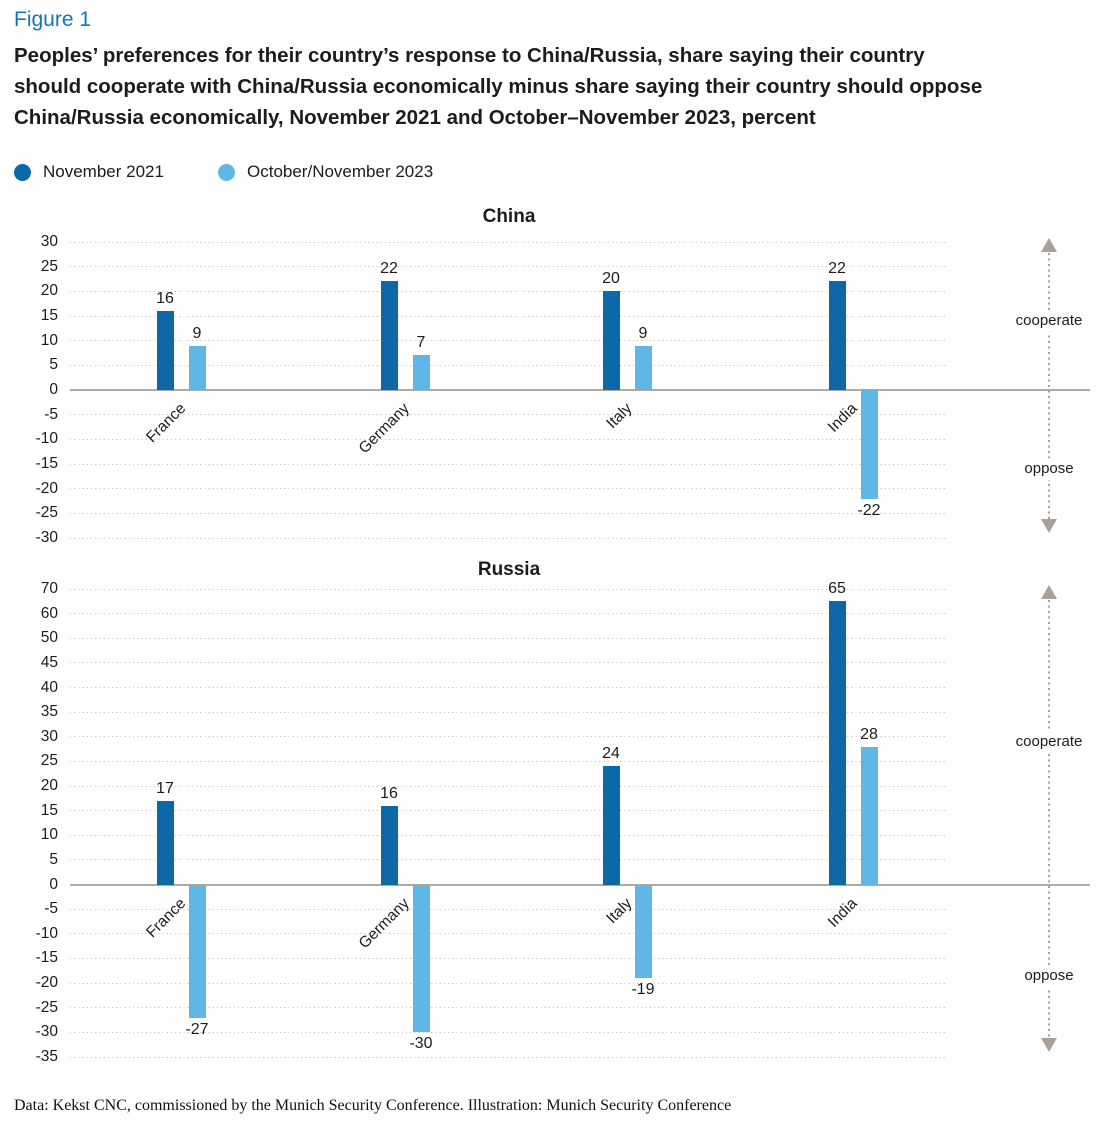 The width and height of the screenshot is (1102, 1143). I want to click on annotation-cooperate: cooperate, so click(1049, 321).